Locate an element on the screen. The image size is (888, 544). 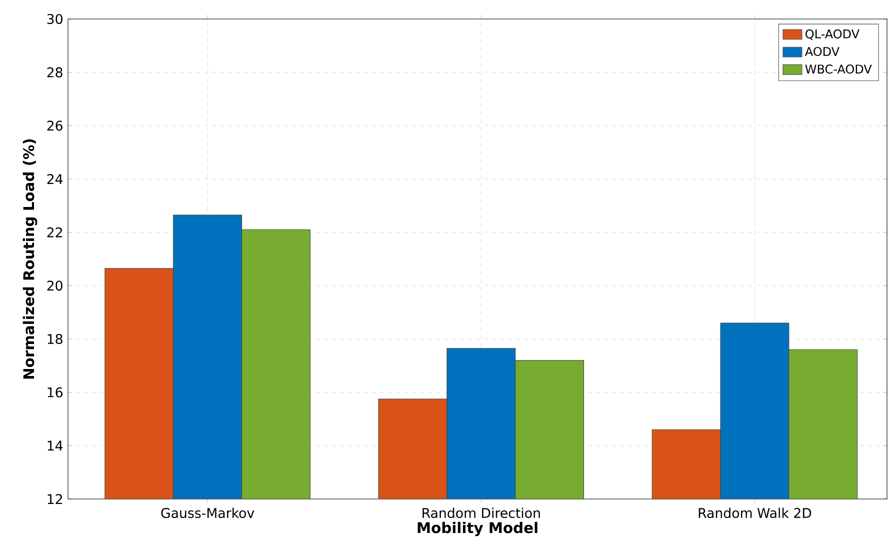
y-tick-label: 24 is located at coordinates (55, 179).